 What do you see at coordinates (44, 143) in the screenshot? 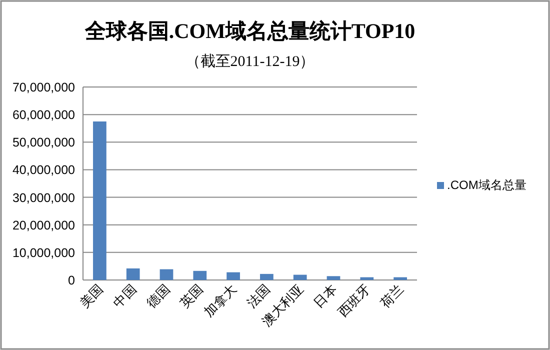
I see `y-tick-label: 50,000,000` at bounding box center [44, 143].